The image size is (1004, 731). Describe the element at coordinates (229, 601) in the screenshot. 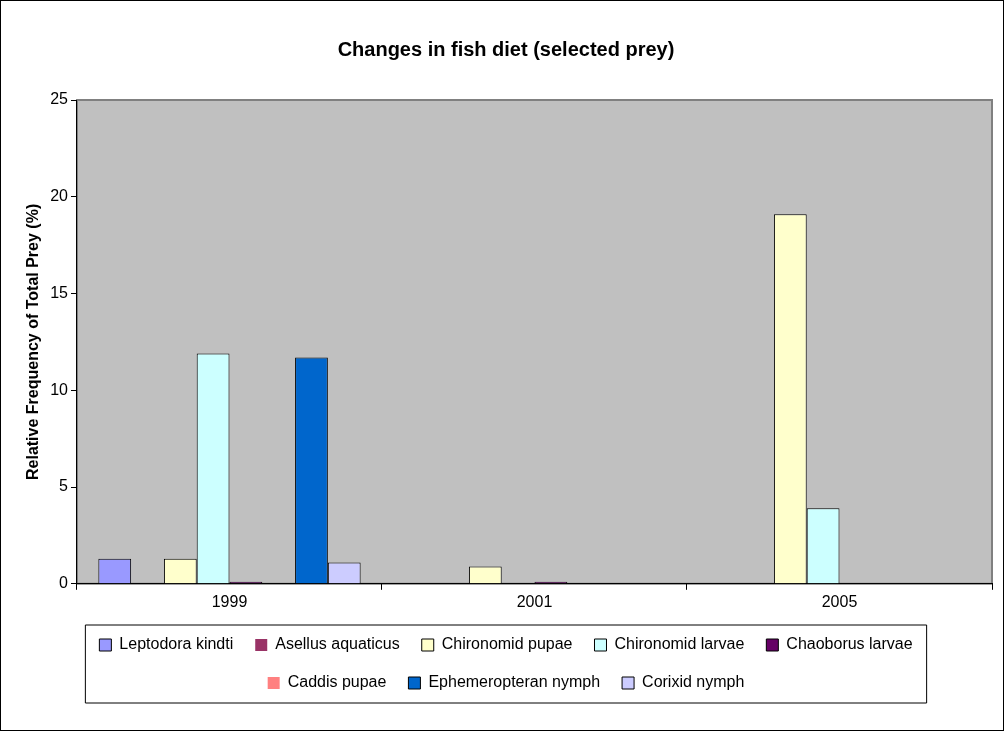

I see `x-tick-label: 1999` at that location.